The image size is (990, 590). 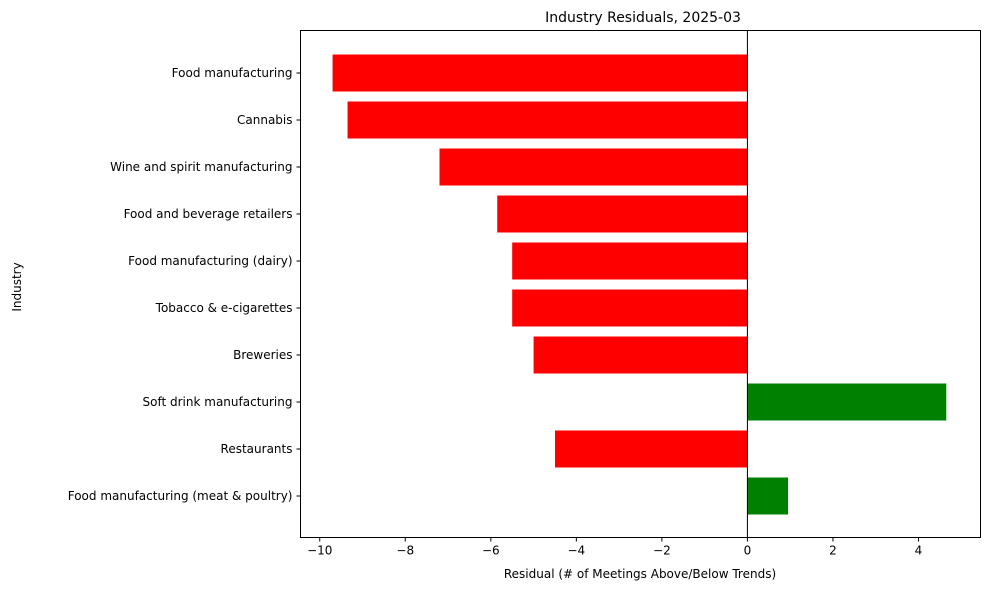 What do you see at coordinates (17, 286) in the screenshot?
I see `y-axis-label: Industry` at bounding box center [17, 286].